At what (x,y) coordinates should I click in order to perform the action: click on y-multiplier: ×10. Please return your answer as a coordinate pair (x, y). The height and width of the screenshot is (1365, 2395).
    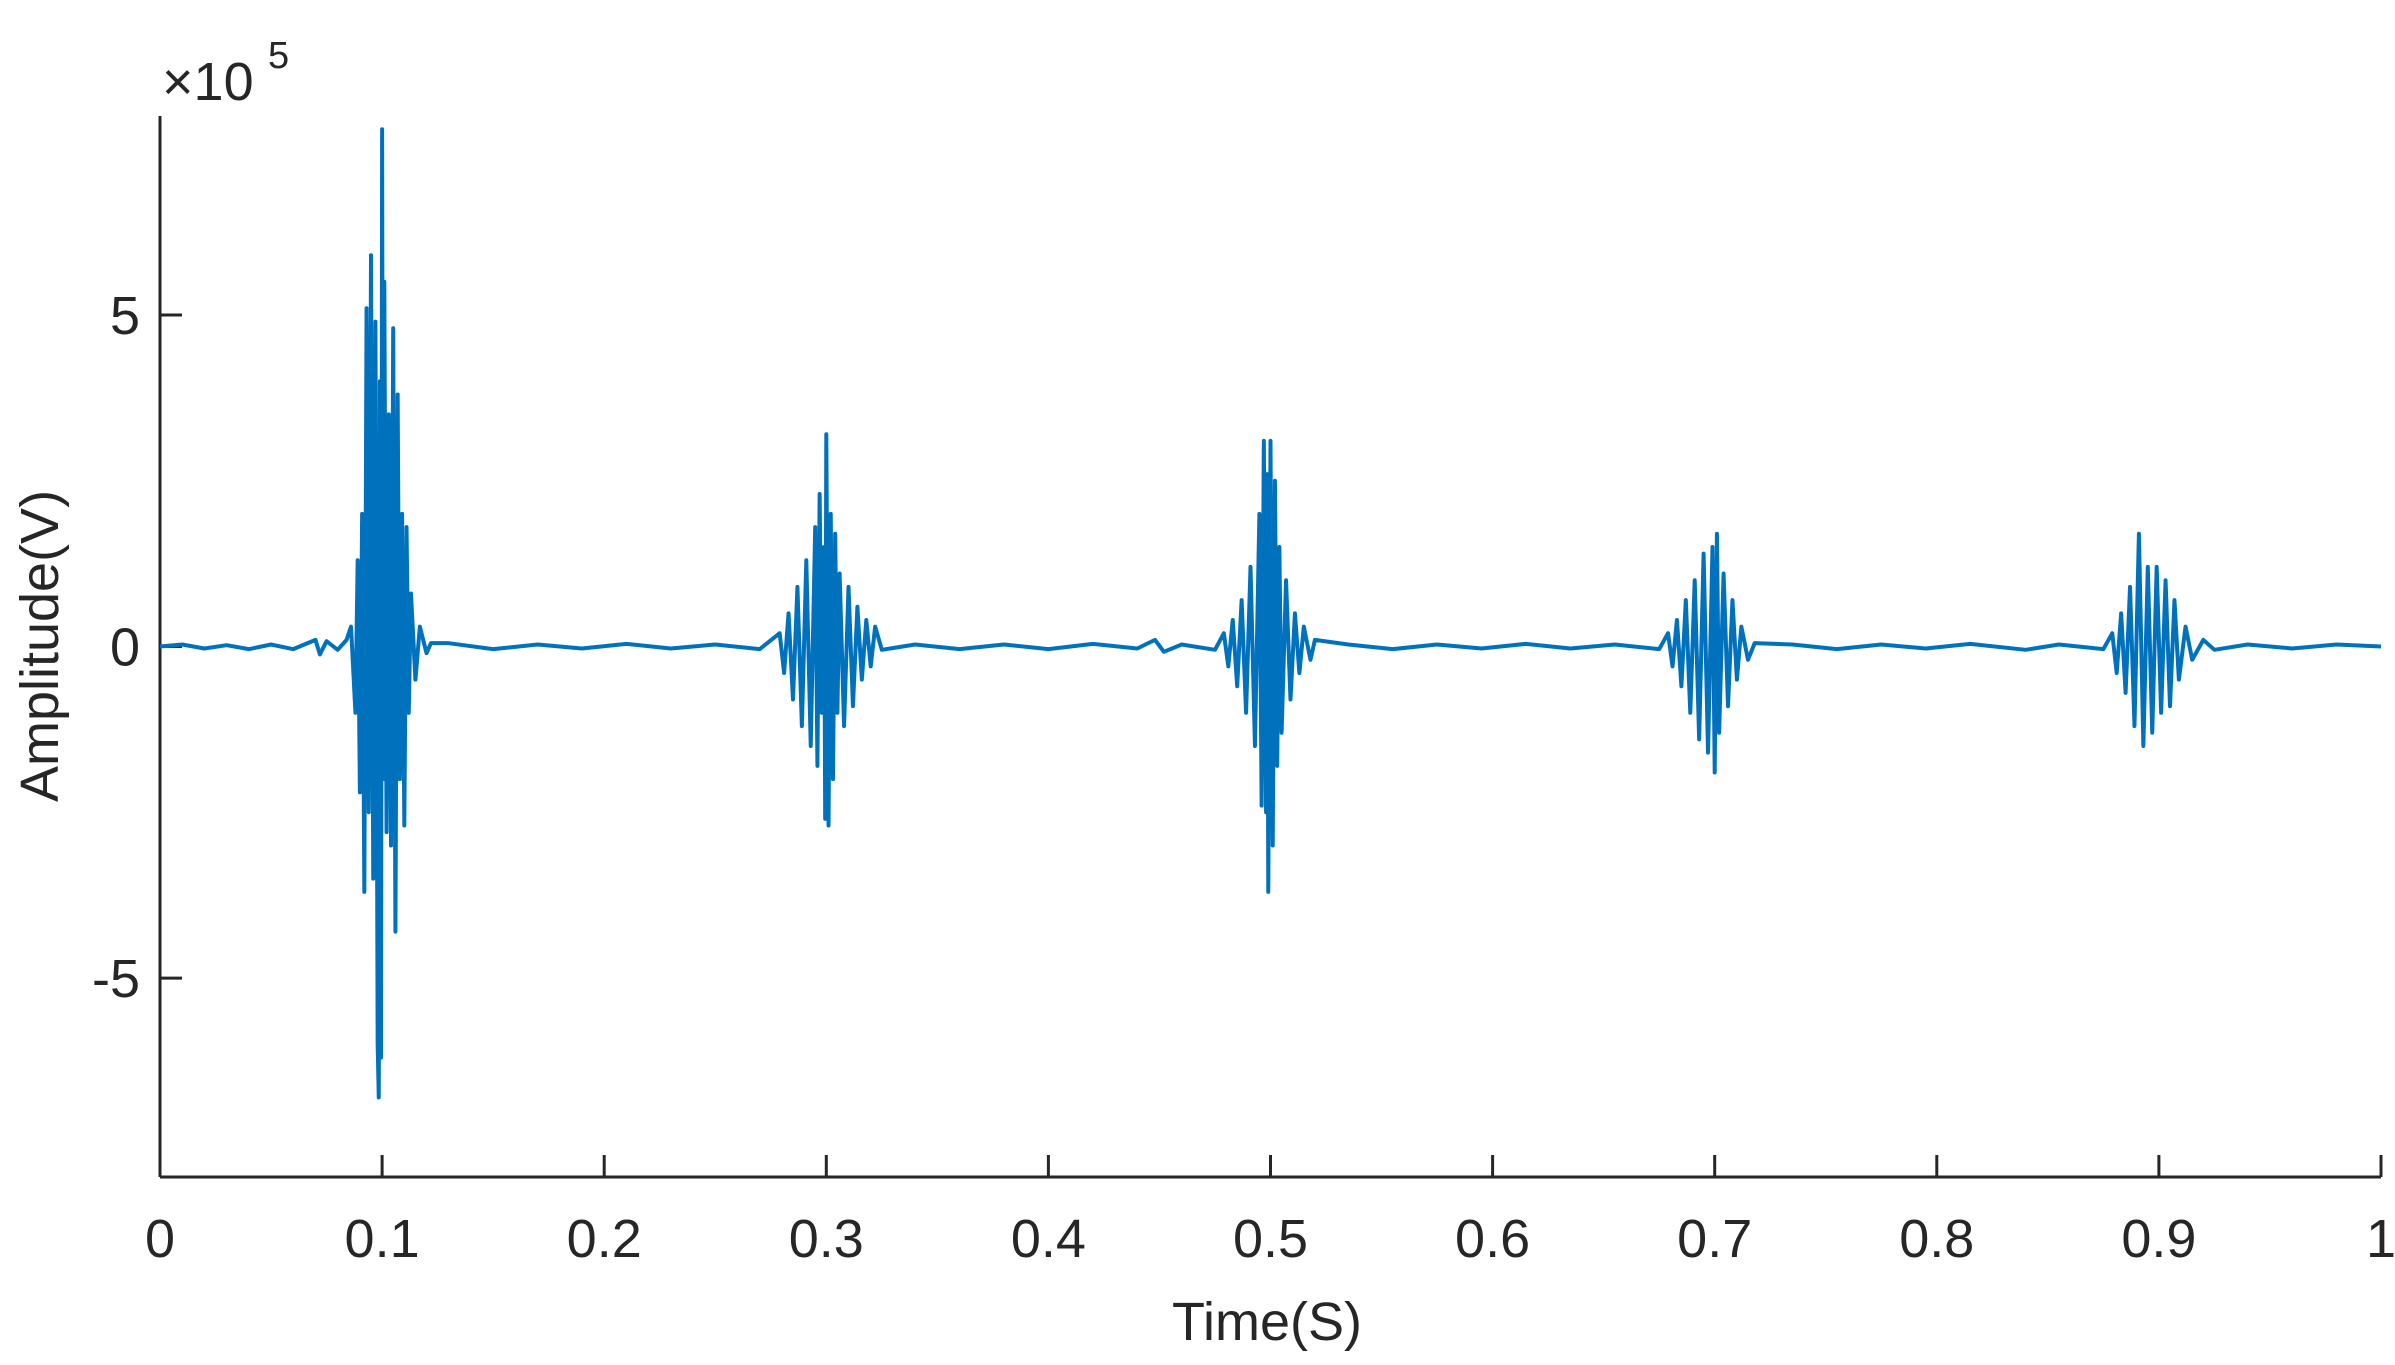
    Looking at the image, I should click on (208, 82).